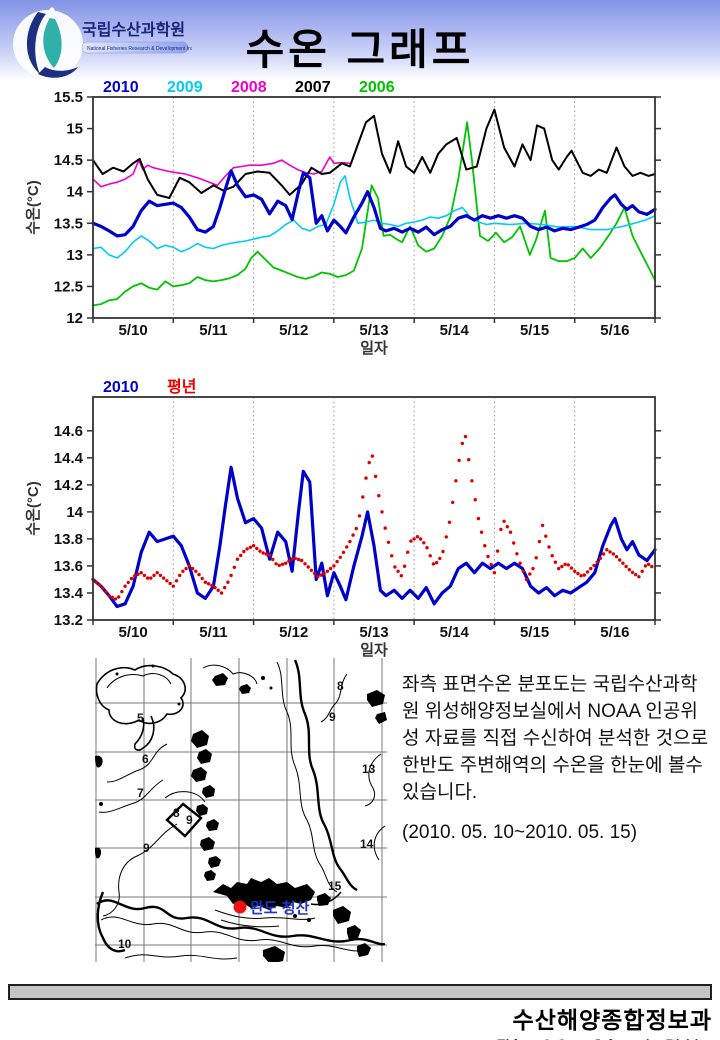 Image resolution: width=720 pixels, height=1040 pixels. I want to click on x-axis-title: 일자, so click(374, 650).